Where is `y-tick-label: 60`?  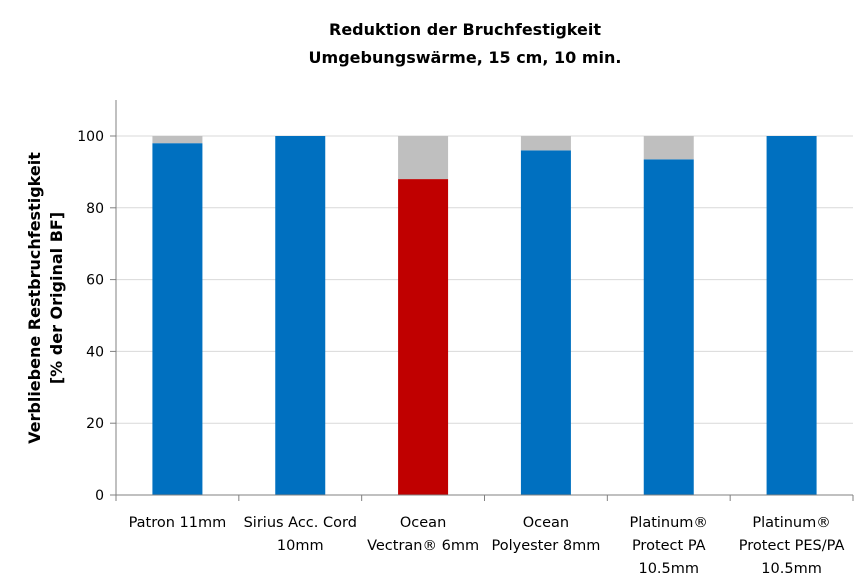 y-tick-label: 60 is located at coordinates (95, 281).